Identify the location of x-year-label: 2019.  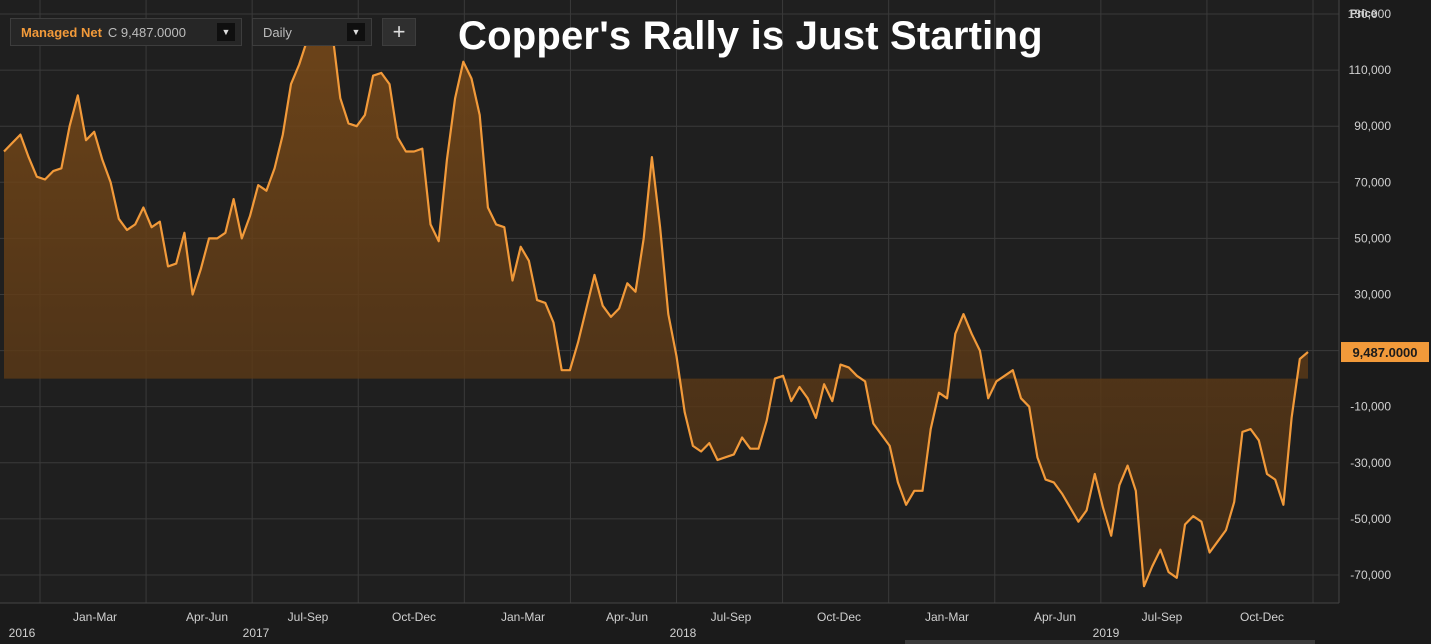
(1106, 633).